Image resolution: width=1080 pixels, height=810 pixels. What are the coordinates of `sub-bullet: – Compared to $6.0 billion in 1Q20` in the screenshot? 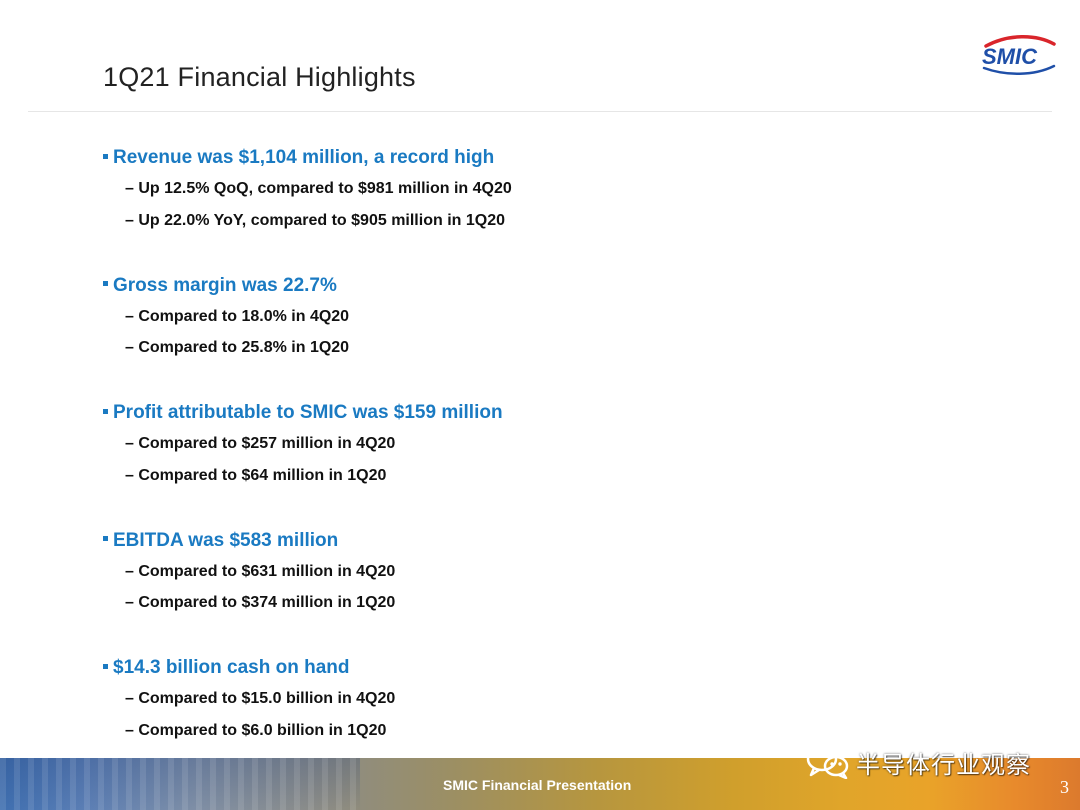 It's located at (256, 730).